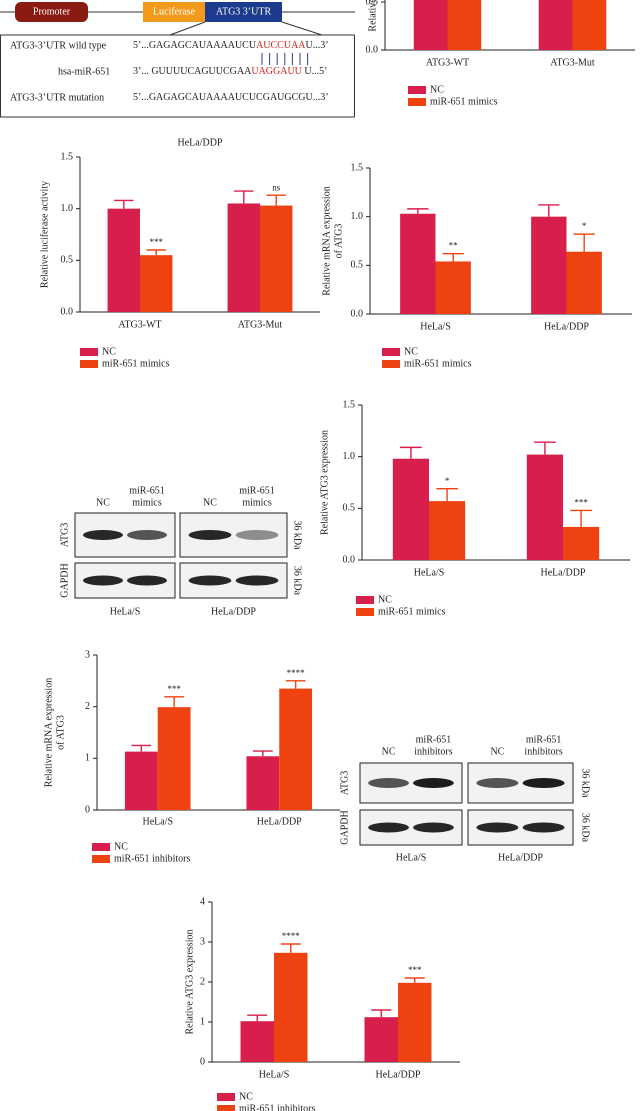 The image size is (643, 1111). What do you see at coordinates (202, 981) in the screenshot?
I see `y-tick-label: 2` at bounding box center [202, 981].